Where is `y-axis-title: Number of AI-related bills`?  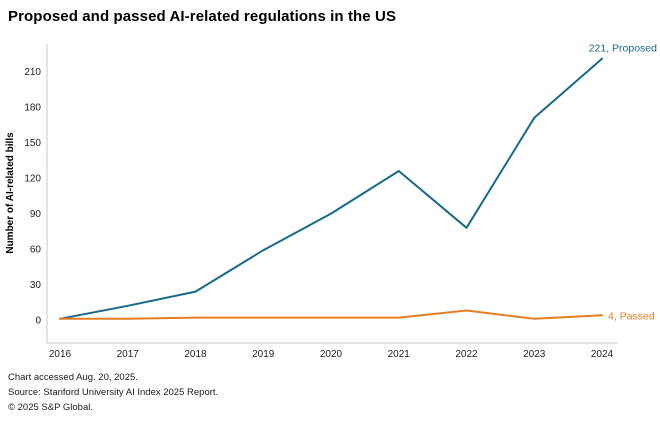 y-axis-title: Number of AI-related bills is located at coordinates (10, 193).